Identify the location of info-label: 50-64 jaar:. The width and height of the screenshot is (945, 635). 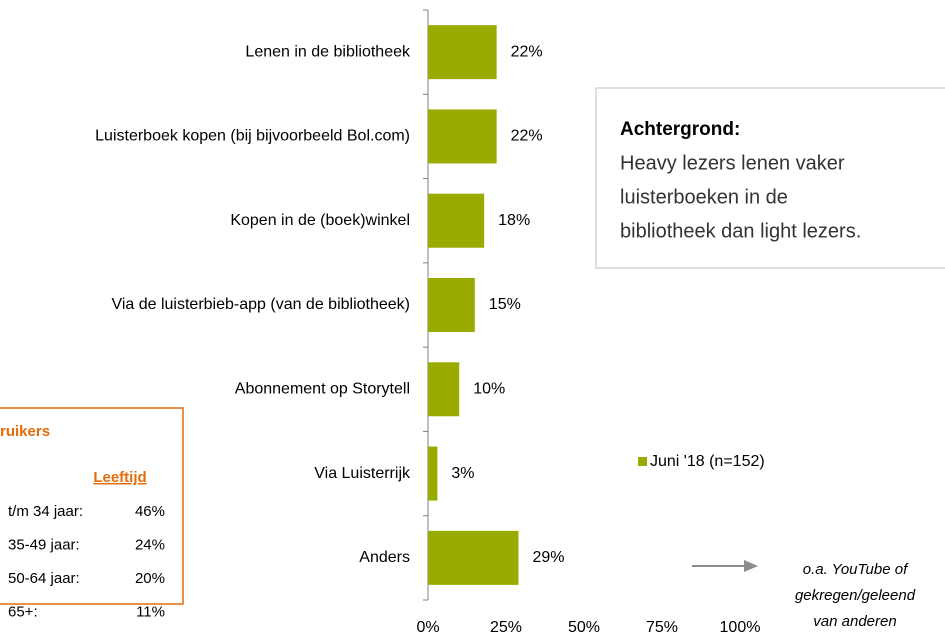
(44, 578).